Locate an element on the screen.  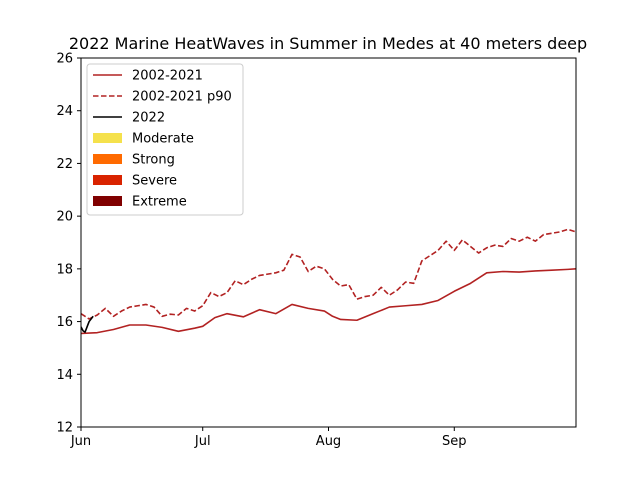
legend-label: Moderate is located at coordinates (163, 139).